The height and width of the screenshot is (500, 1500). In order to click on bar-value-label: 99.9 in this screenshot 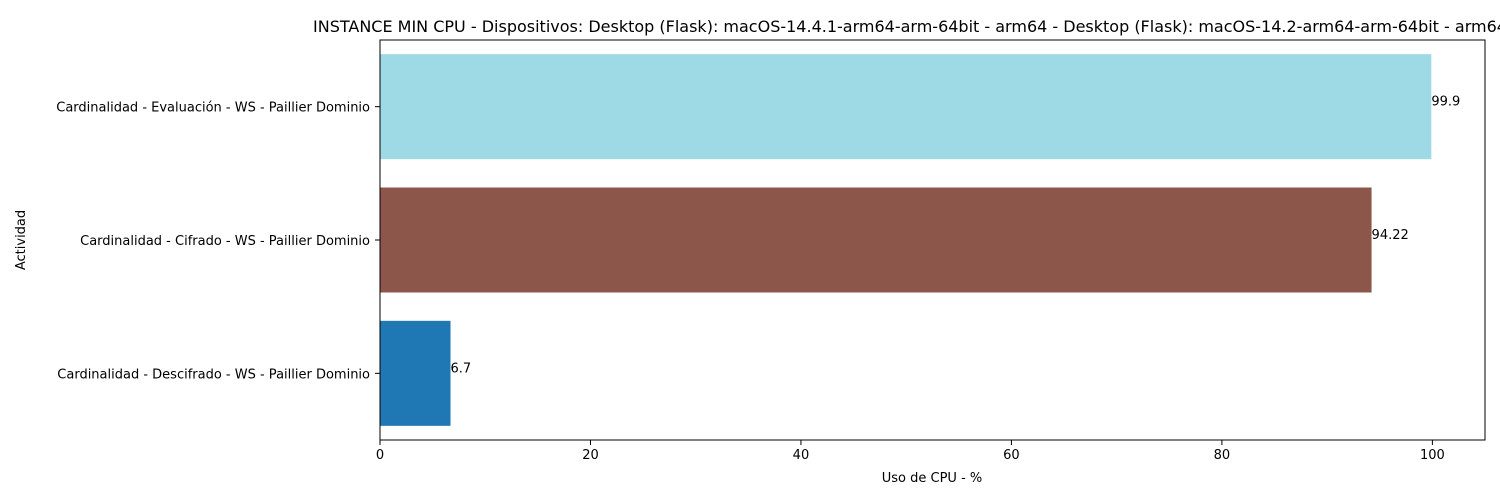, I will do `click(1445, 102)`.